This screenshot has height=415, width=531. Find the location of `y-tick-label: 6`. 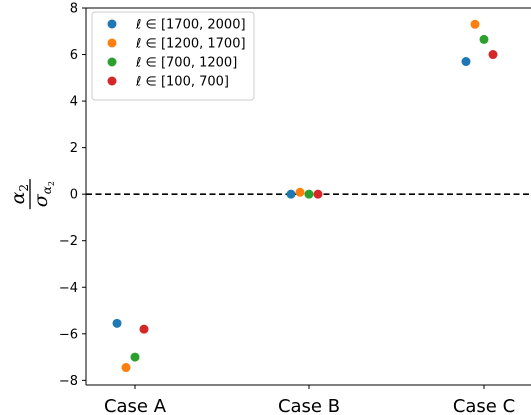

y-tick-label: 6 is located at coordinates (74, 55).